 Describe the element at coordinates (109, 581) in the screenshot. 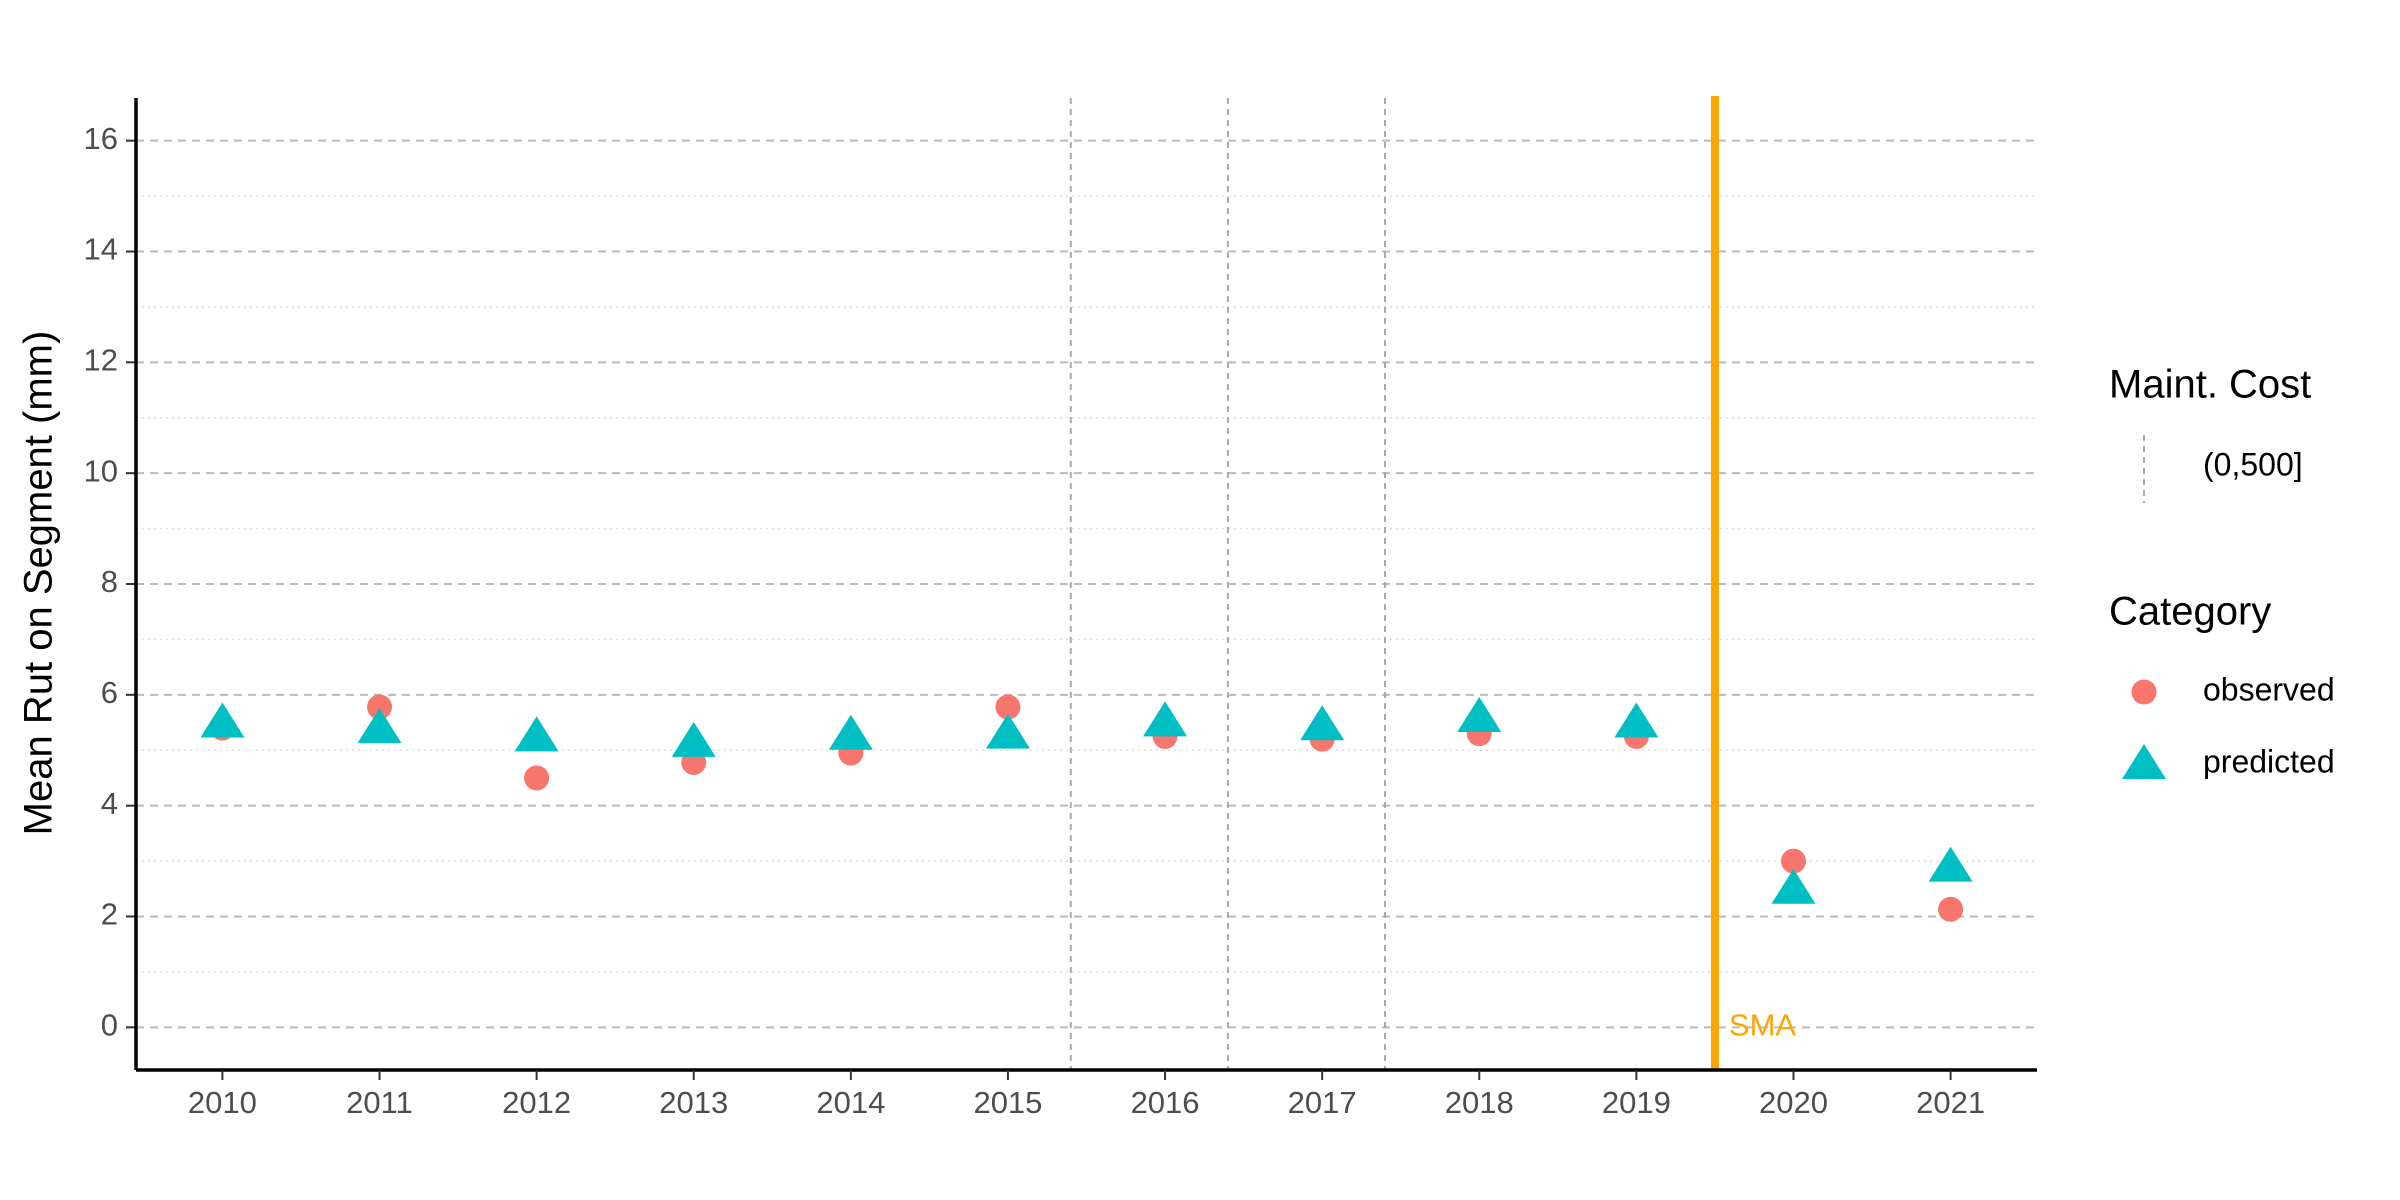

I see `y-tick-label: 8` at that location.